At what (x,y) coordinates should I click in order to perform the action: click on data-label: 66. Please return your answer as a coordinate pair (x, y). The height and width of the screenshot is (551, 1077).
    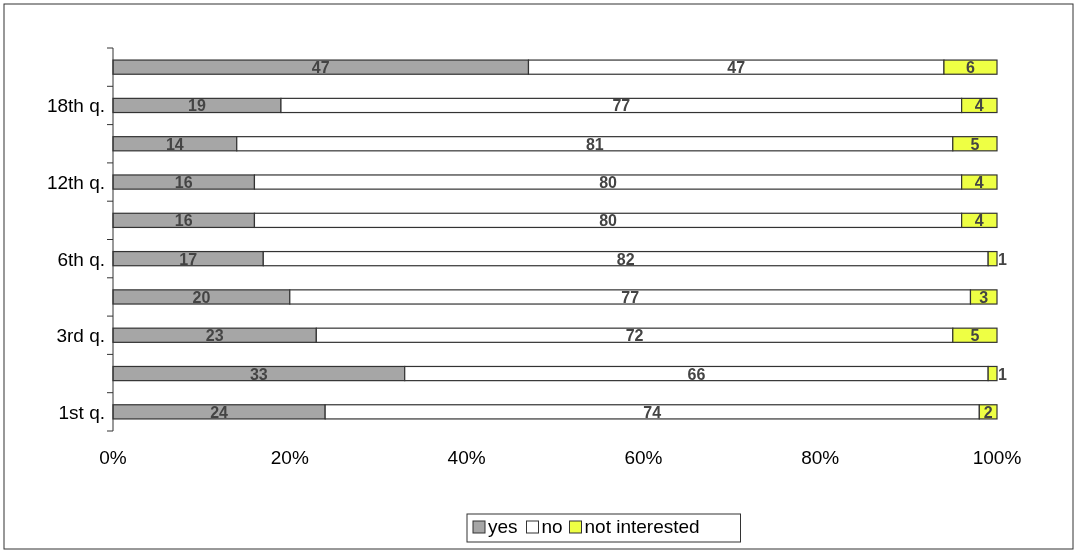
    Looking at the image, I should click on (696, 374).